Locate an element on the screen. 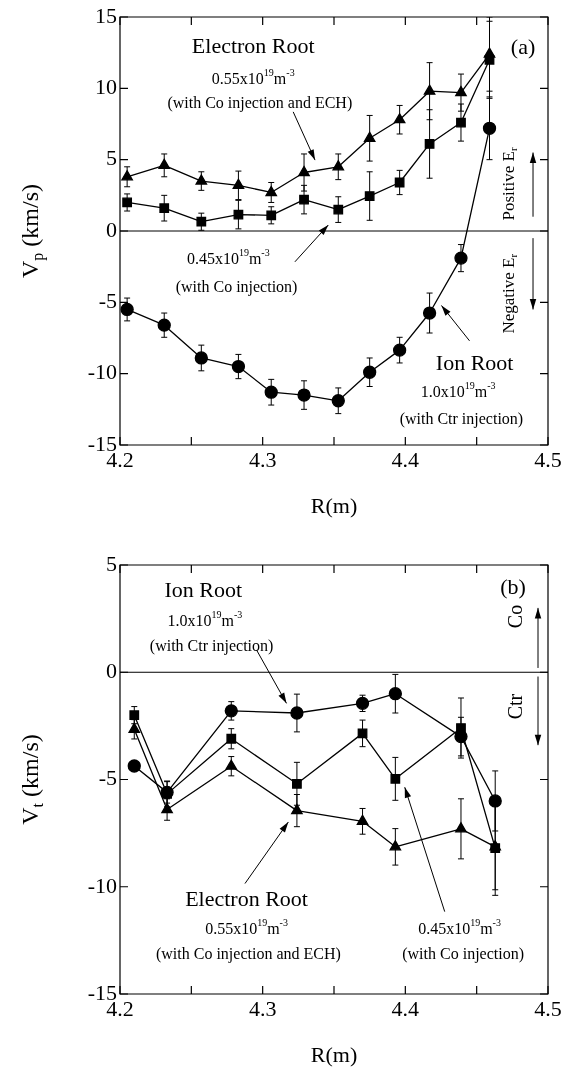 This screenshot has width=581, height=1072. annotation: (a) is located at coordinates (523, 47).